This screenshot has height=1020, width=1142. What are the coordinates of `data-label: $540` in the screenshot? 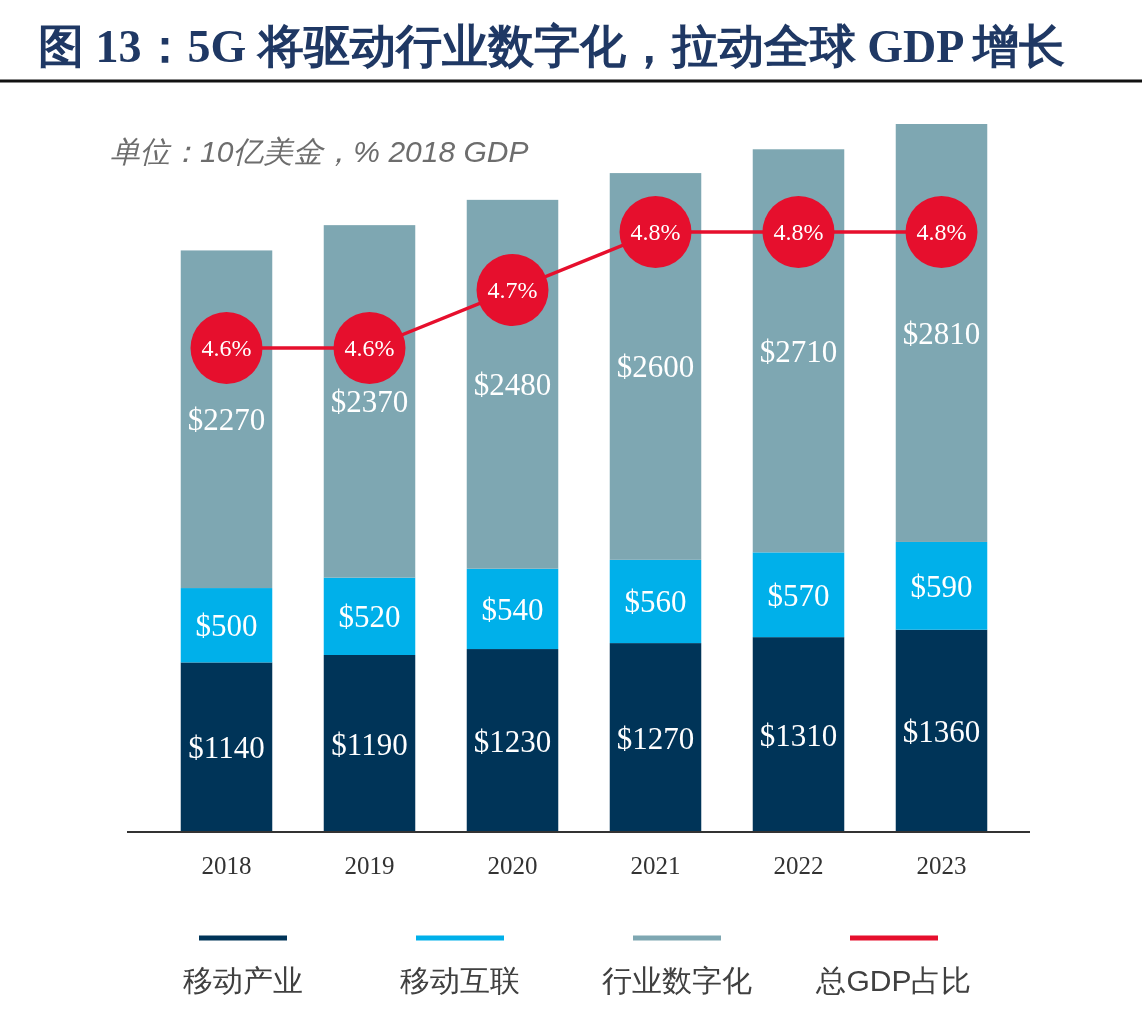 It's located at (512, 609).